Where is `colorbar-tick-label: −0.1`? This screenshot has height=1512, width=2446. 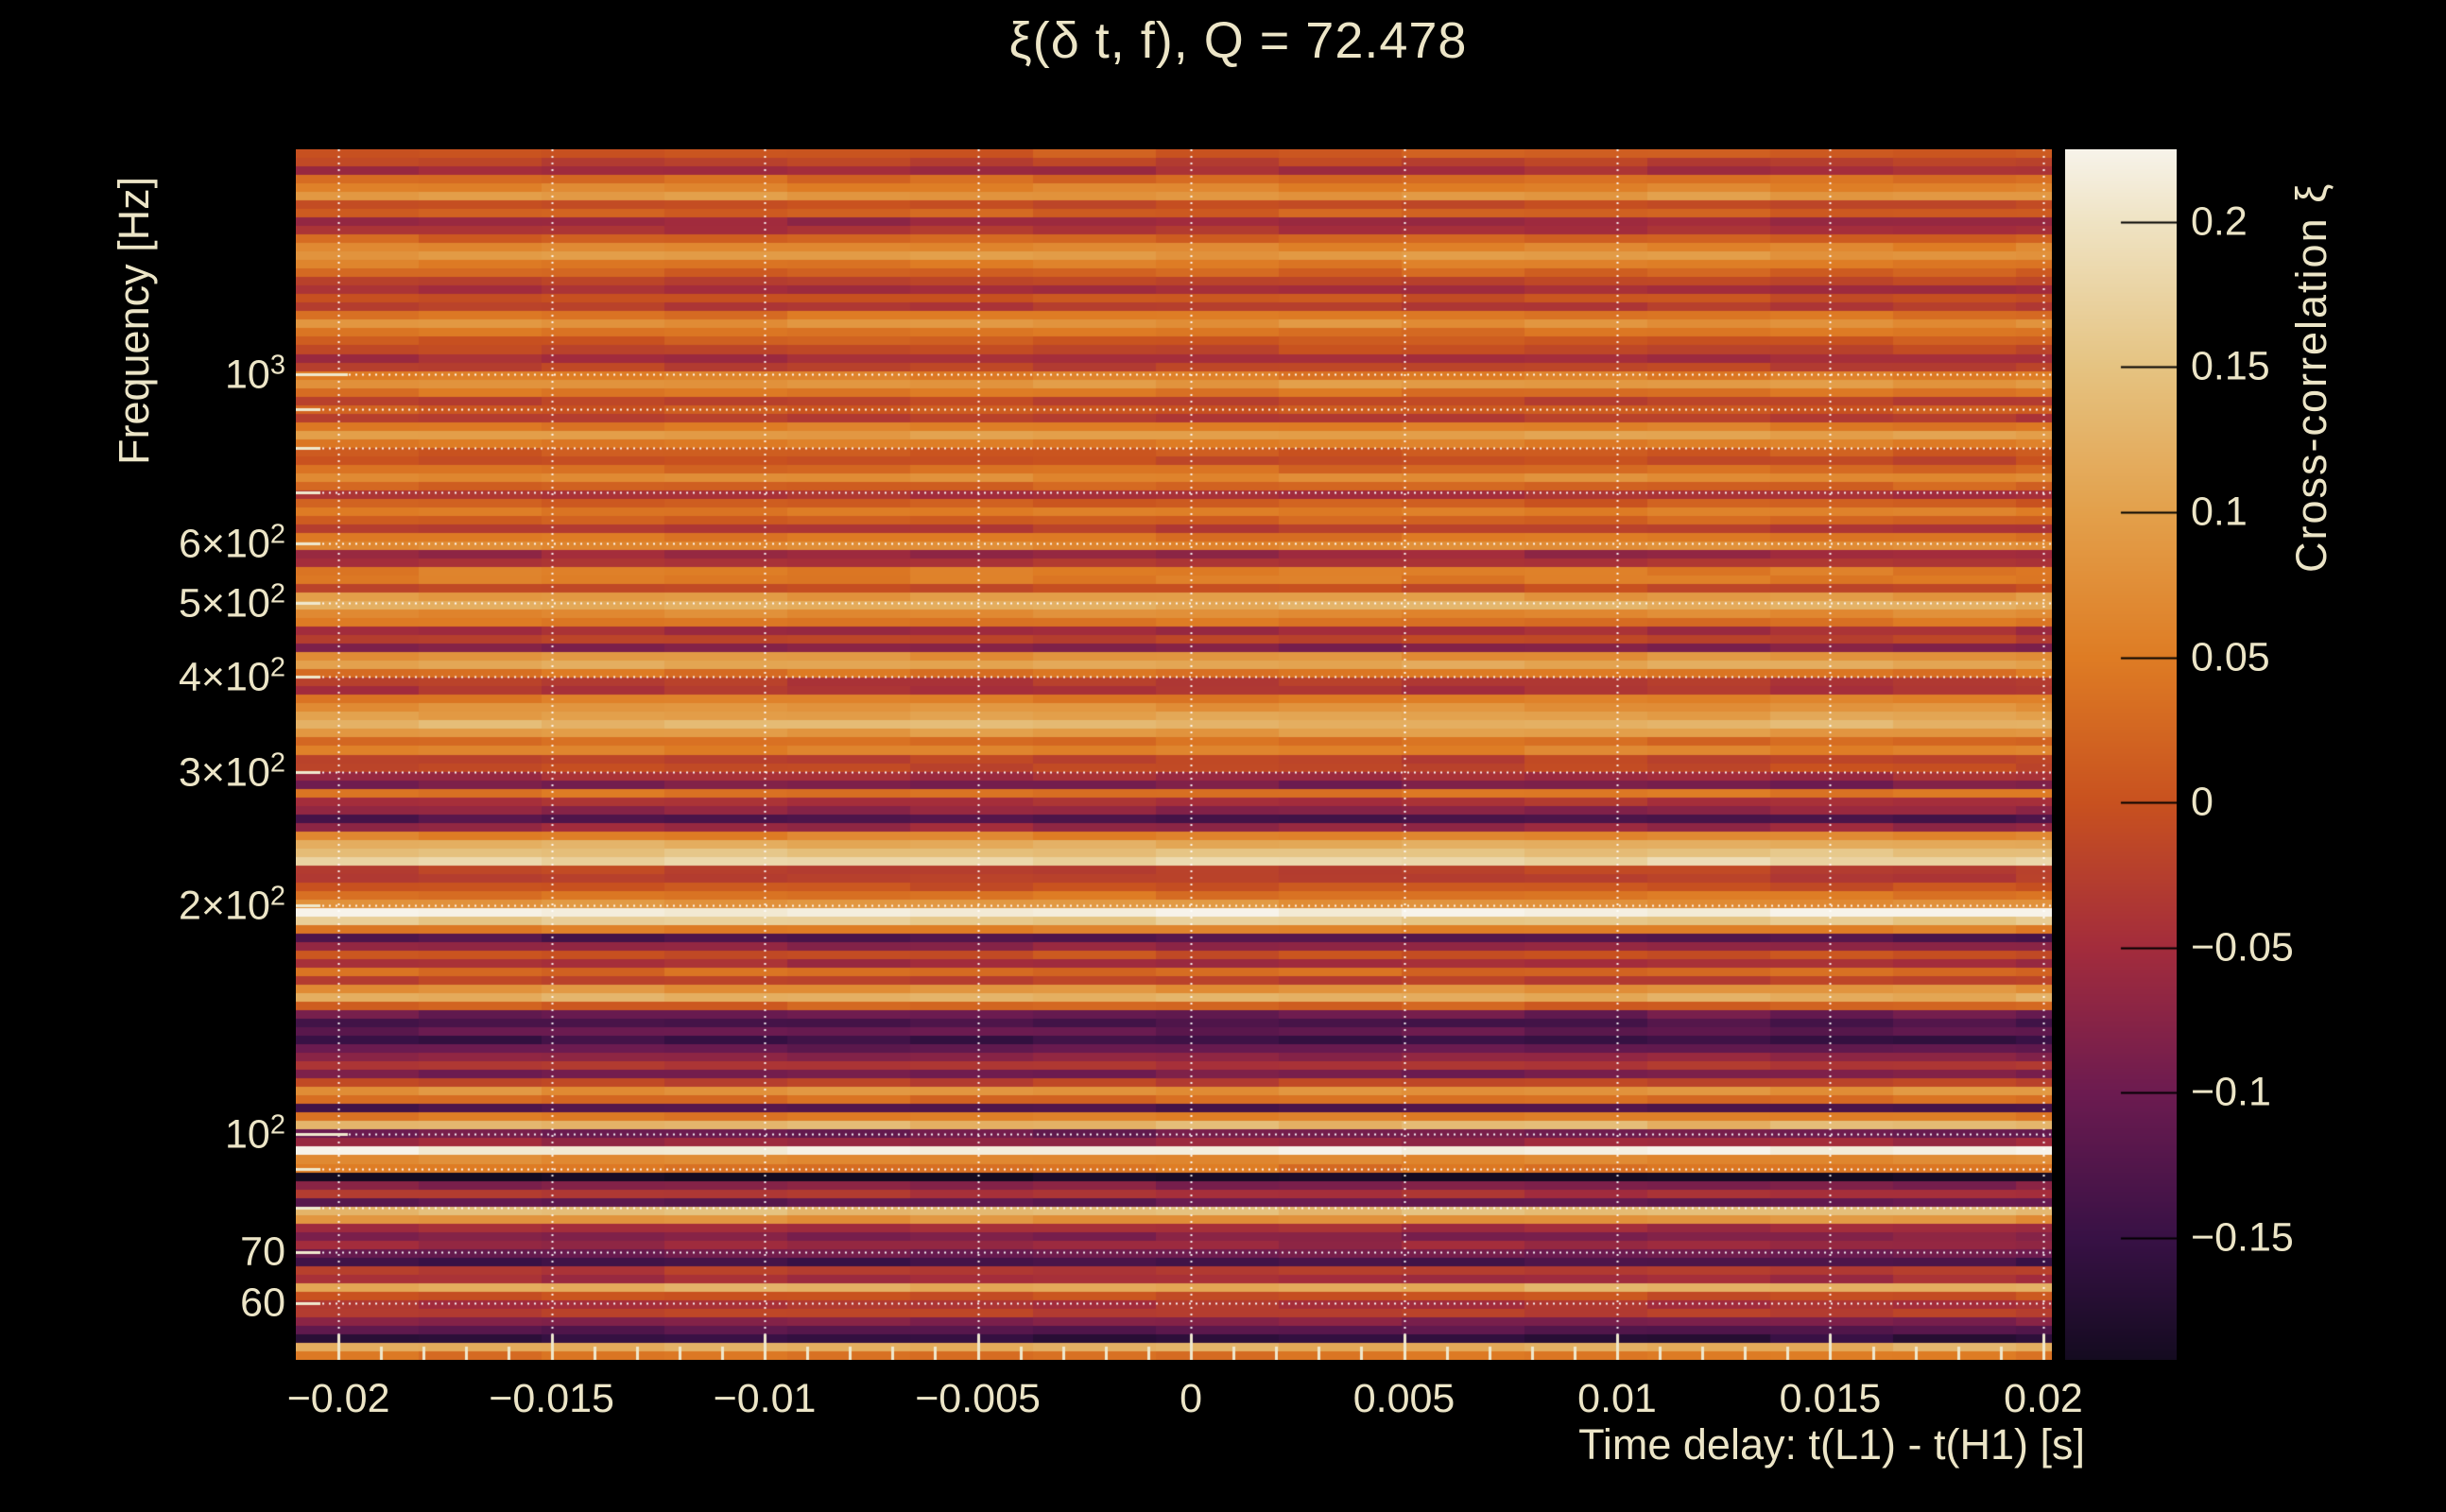 colorbar-tick-label: −0.1 is located at coordinates (2231, 1092).